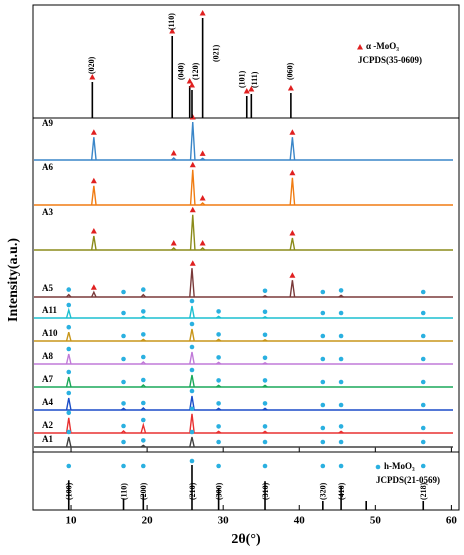 This screenshot has height=555, width=464. Describe the element at coordinates (13, 280) in the screenshot. I see `y-axis-label: Intensity(a.u.)` at that location.